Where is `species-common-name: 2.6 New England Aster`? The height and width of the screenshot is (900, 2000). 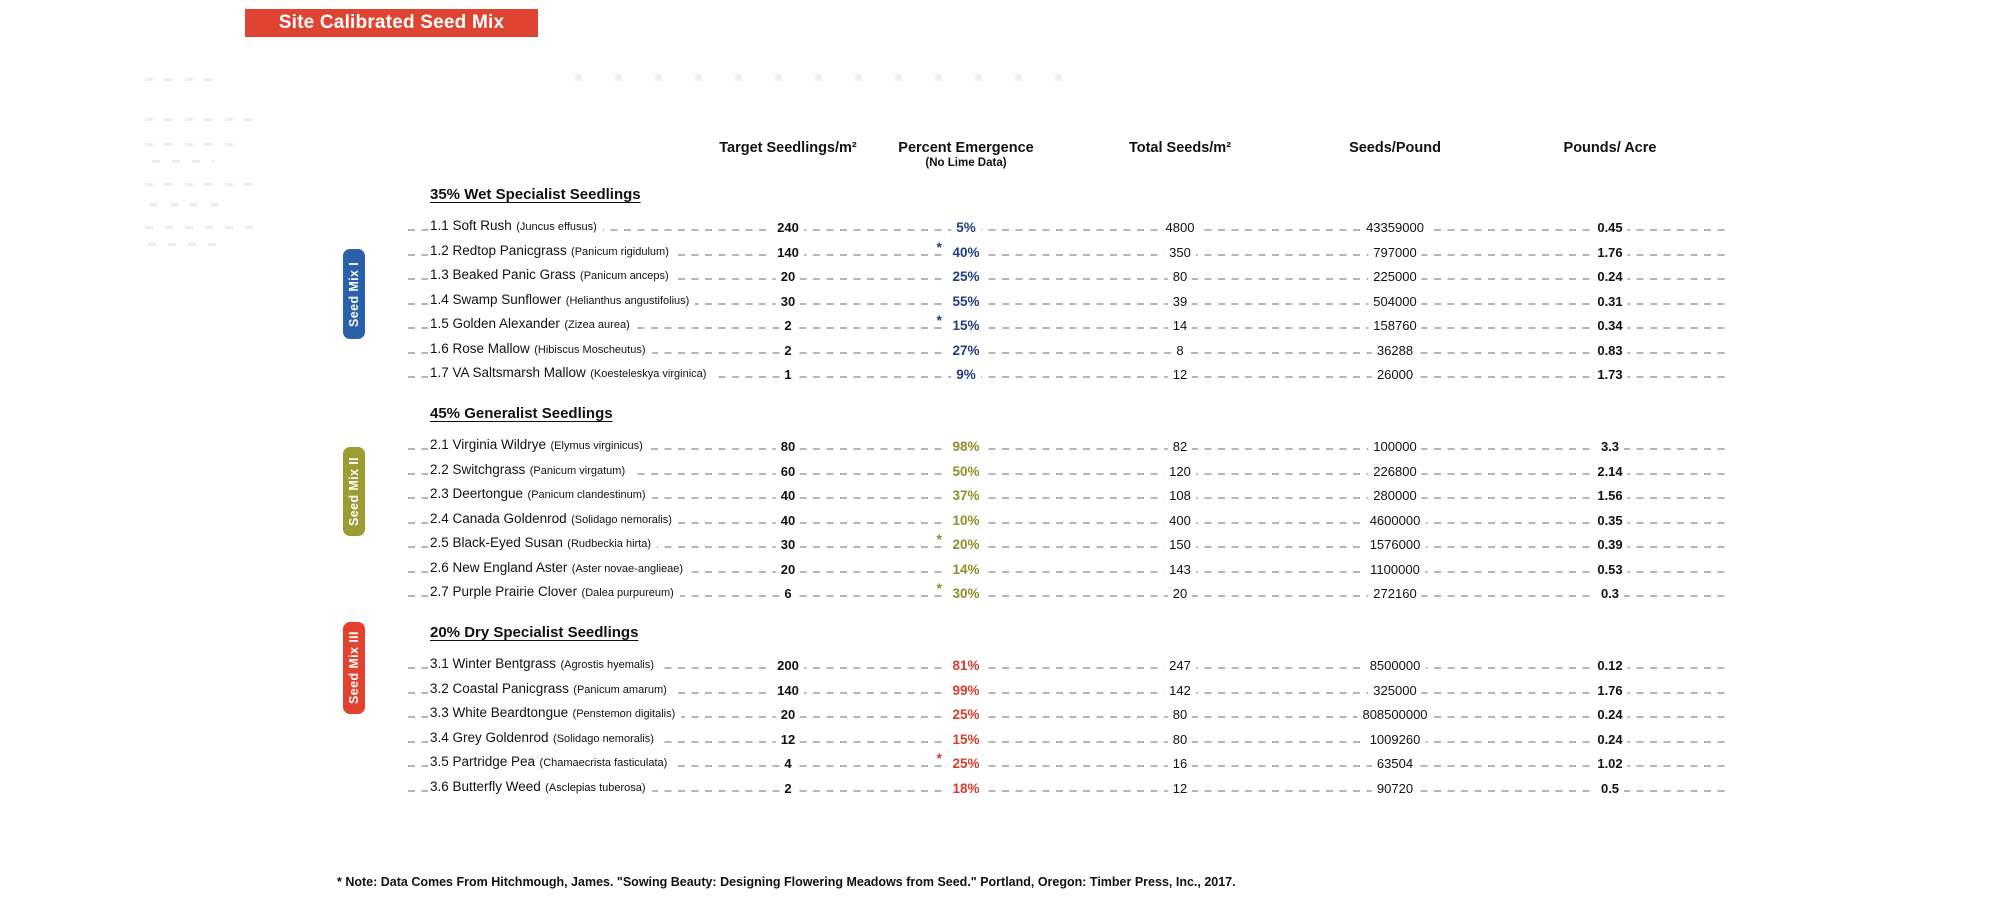
species-common-name: 2.6 New England Aster is located at coordinates (499, 567).